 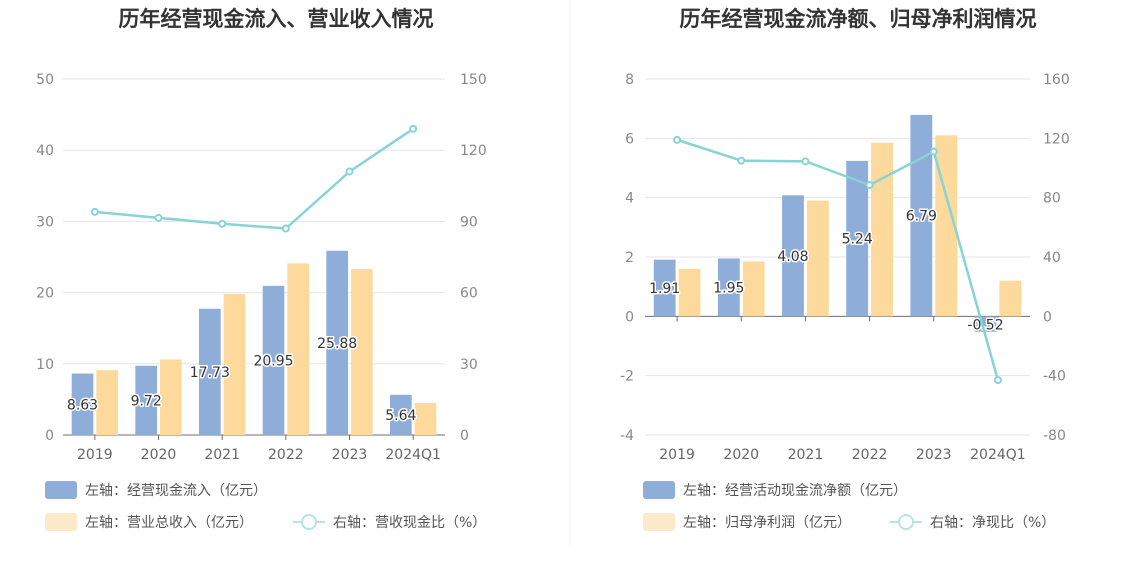 I want to click on legend-label: 左轴：归母净利润（亿元）, so click(x=767, y=522).